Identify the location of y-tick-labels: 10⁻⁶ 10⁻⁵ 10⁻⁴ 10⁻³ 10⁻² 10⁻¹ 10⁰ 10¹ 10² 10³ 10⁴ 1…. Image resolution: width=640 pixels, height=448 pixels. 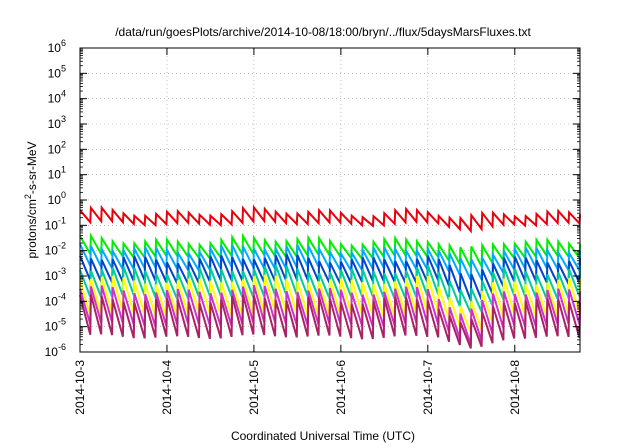
(55, 198).